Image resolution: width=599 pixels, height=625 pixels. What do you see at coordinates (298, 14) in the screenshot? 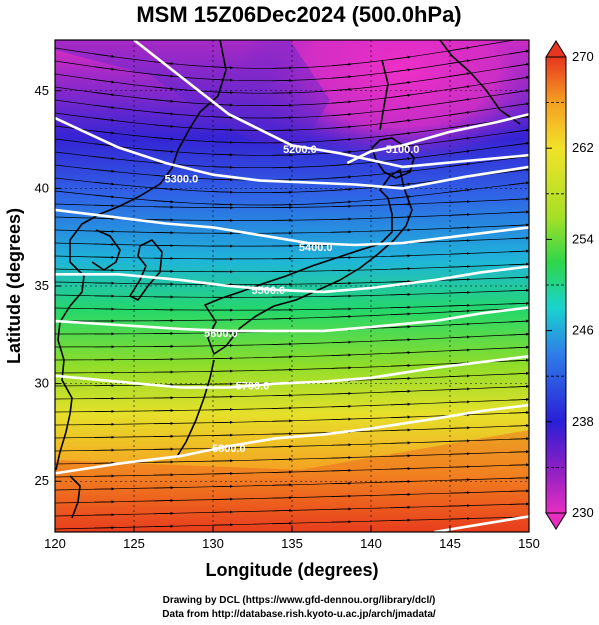
I see `chart-title: MSM 15Z06Dec2024 (500.0hPa)` at bounding box center [298, 14].